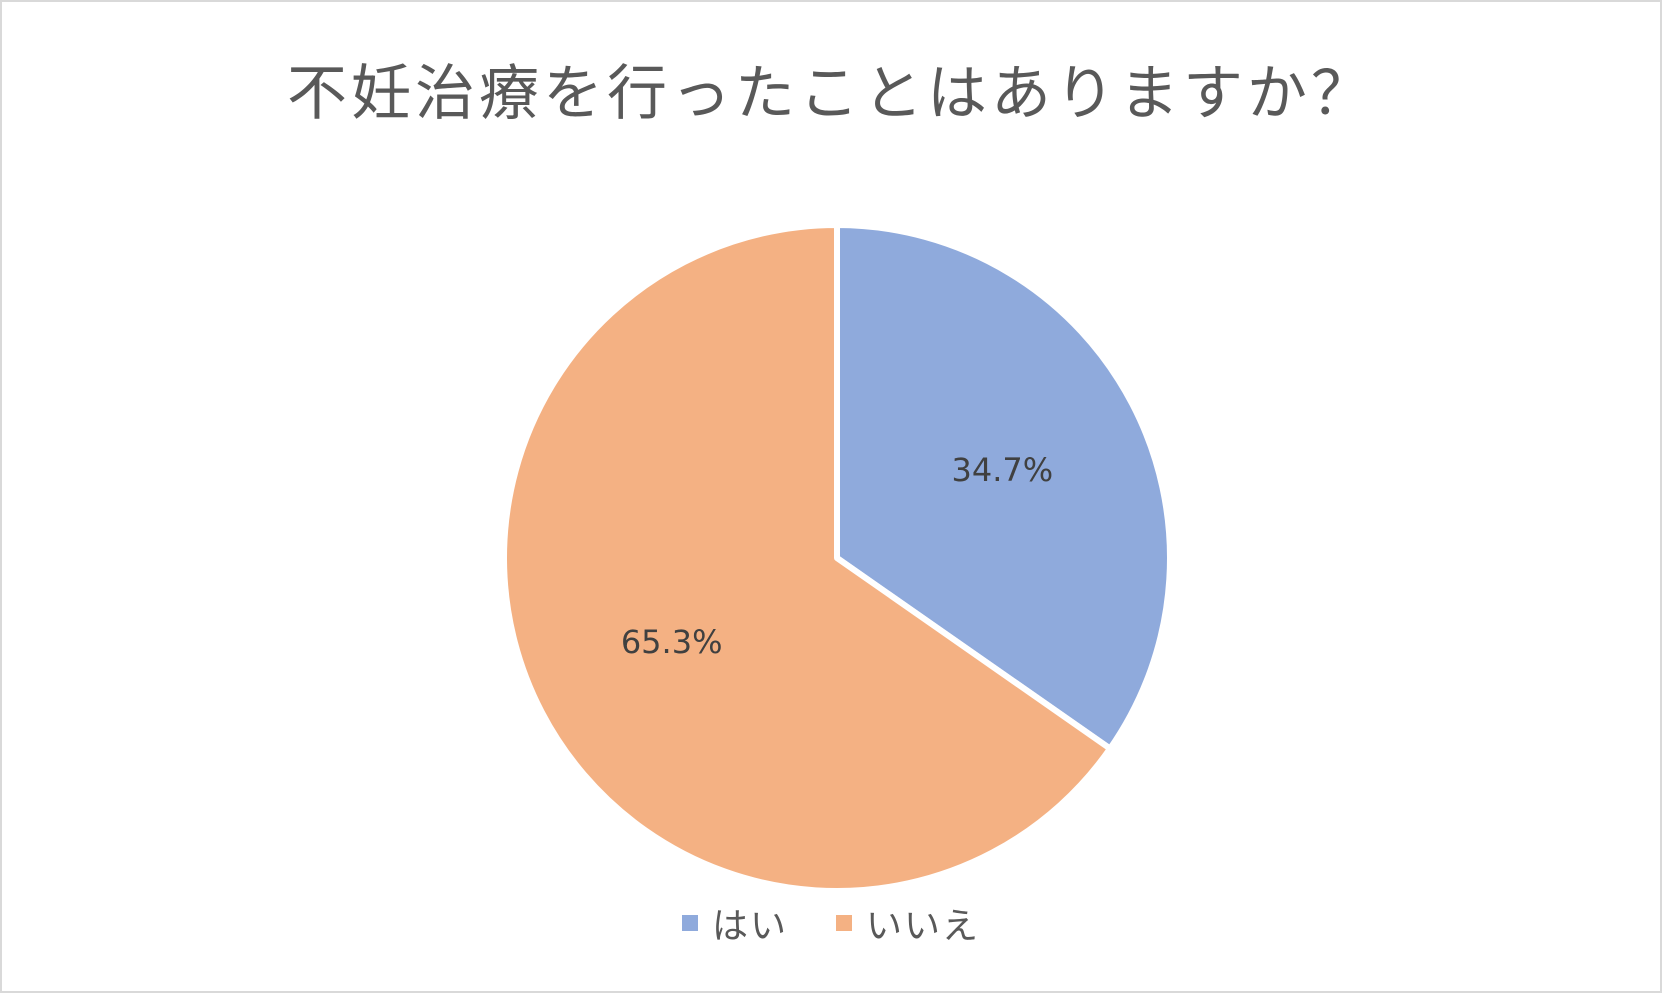 The image size is (1662, 993). Describe the element at coordinates (749, 926) in the screenshot. I see `legend-label-yes: はい` at that location.